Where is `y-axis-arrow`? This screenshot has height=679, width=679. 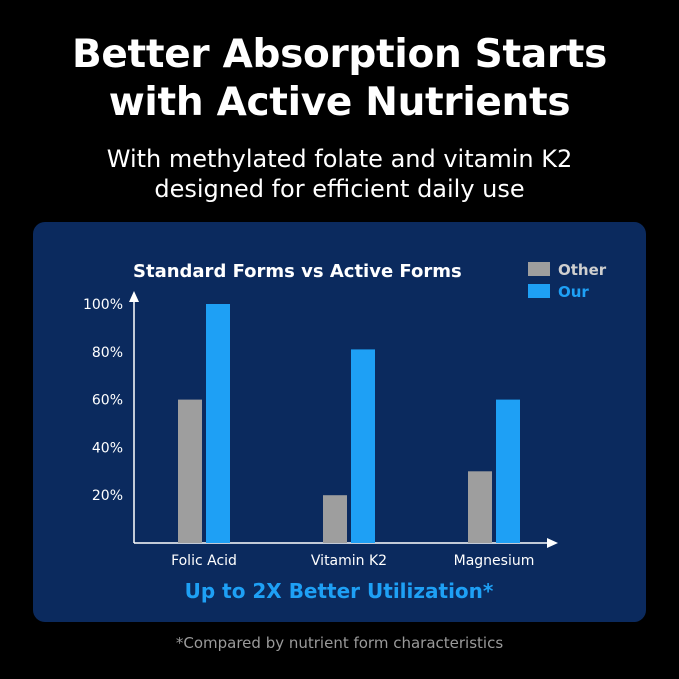 y-axis-arrow is located at coordinates (134, 296).